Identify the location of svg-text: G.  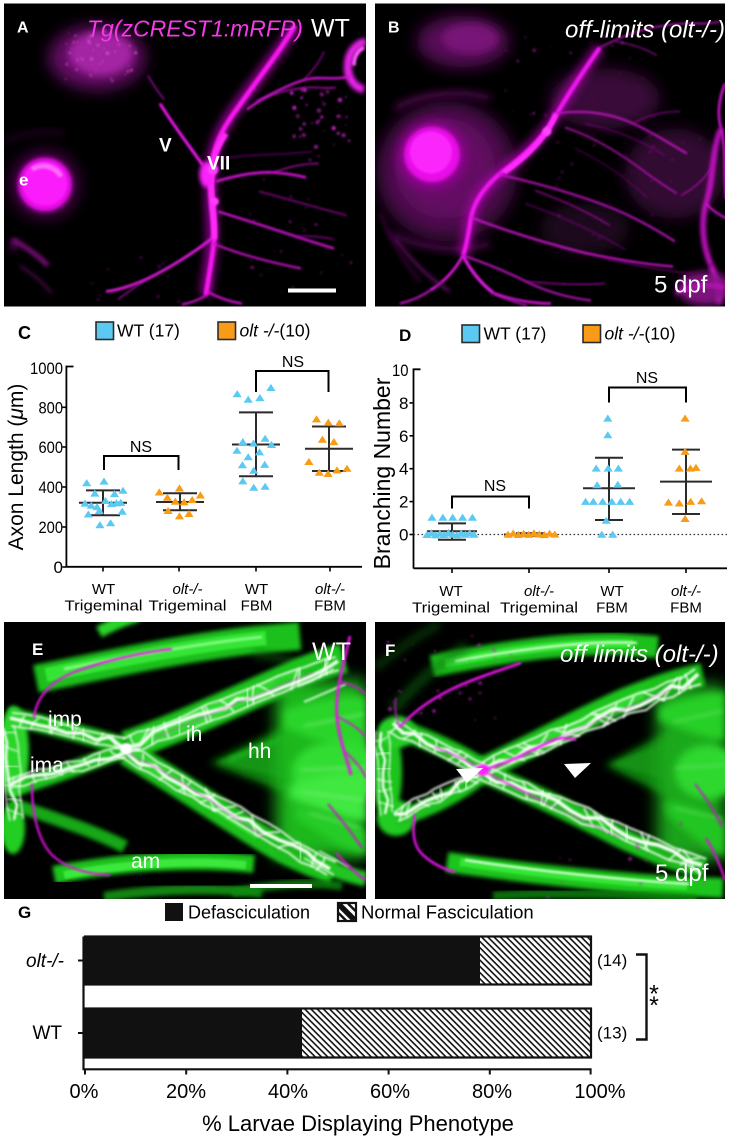
(24, 912).